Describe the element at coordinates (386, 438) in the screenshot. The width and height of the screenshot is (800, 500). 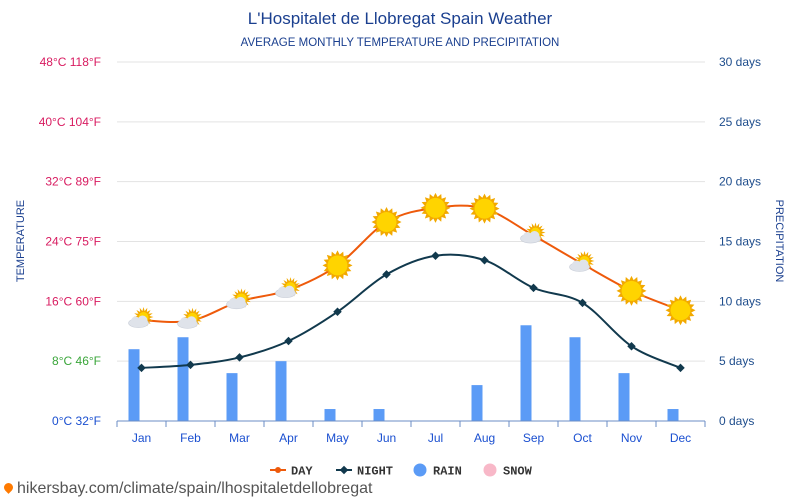
I see `x-tick-label: Jun` at that location.